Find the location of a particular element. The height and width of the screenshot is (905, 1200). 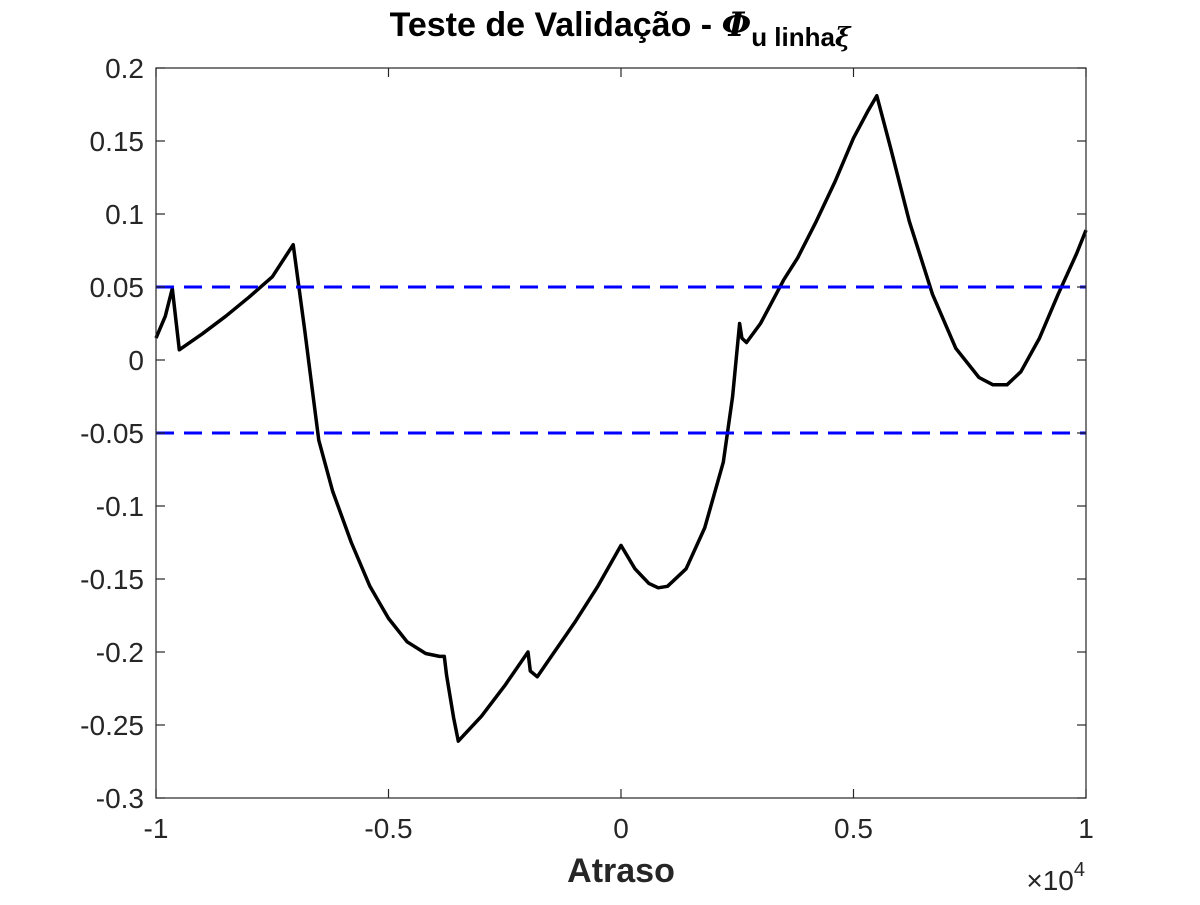

y-tick-label: 0.1 is located at coordinates (124, 214).